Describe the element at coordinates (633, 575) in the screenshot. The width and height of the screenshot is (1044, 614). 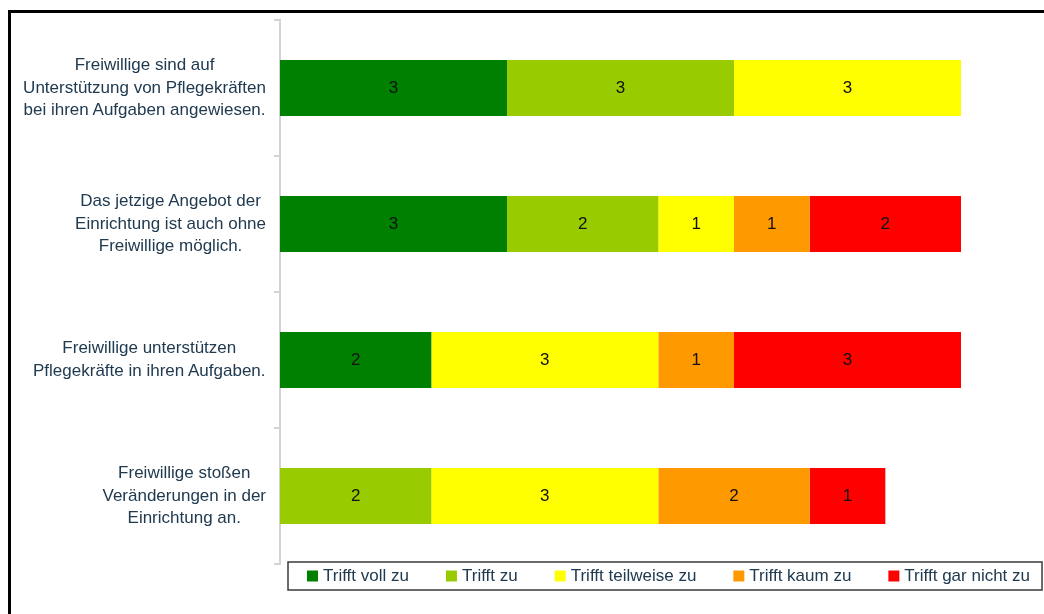
I see `legend-label: Trifft teilweise zu` at that location.